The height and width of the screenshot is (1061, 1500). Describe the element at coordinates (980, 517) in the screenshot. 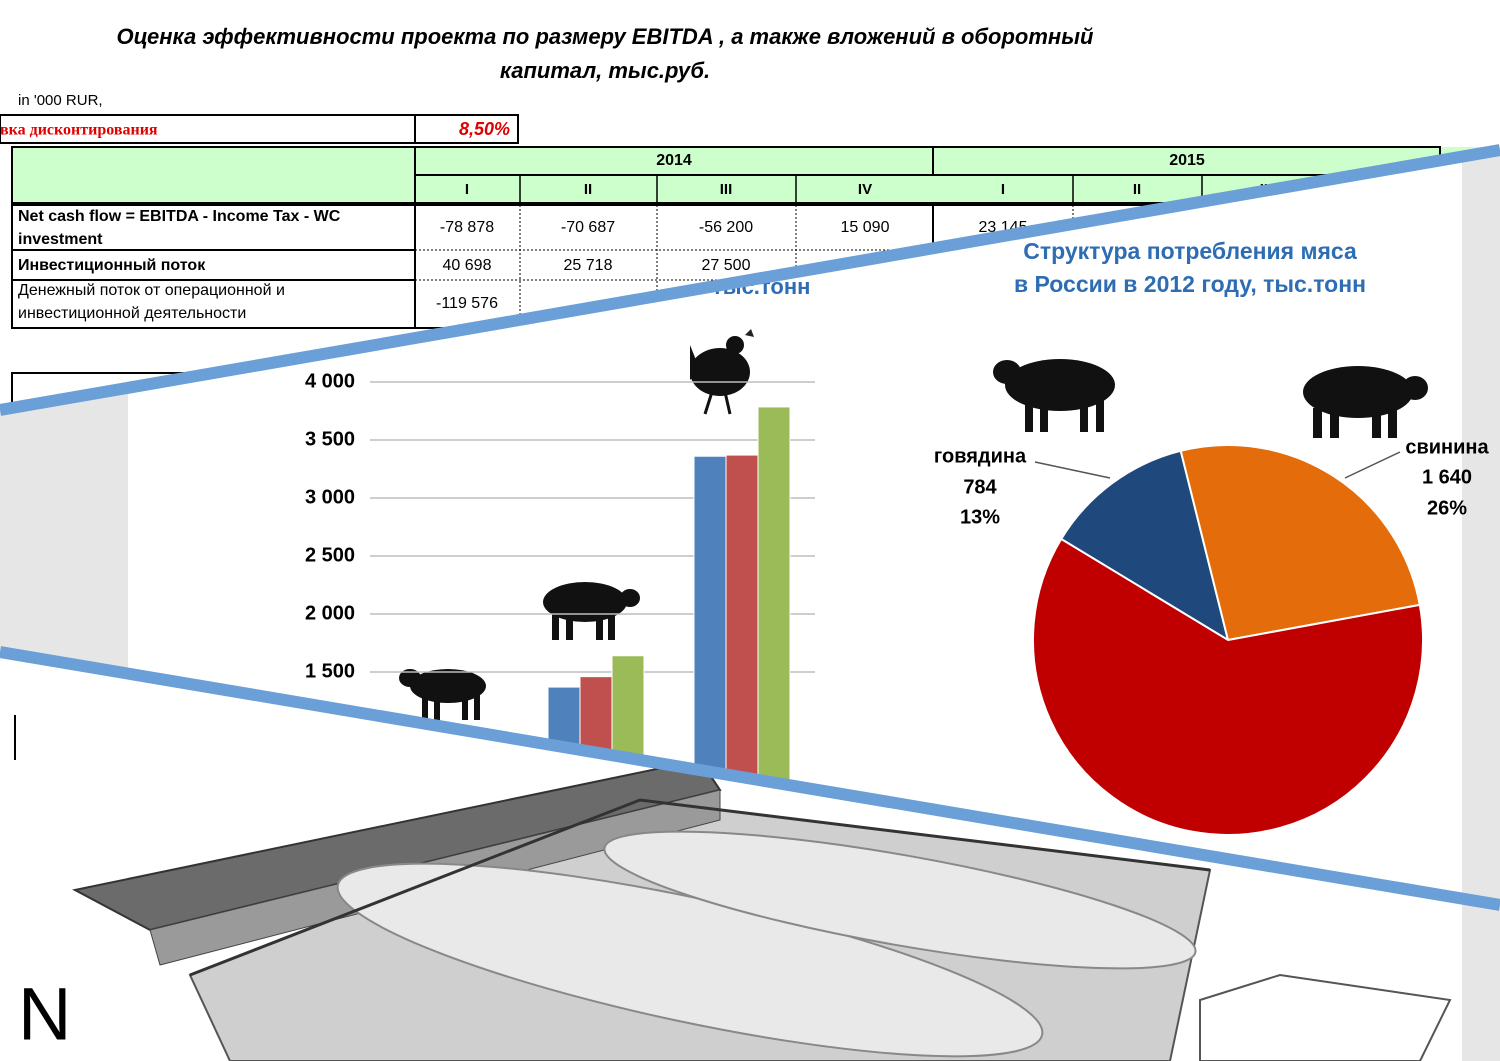

I see `pie-percent-label: 13%` at that location.